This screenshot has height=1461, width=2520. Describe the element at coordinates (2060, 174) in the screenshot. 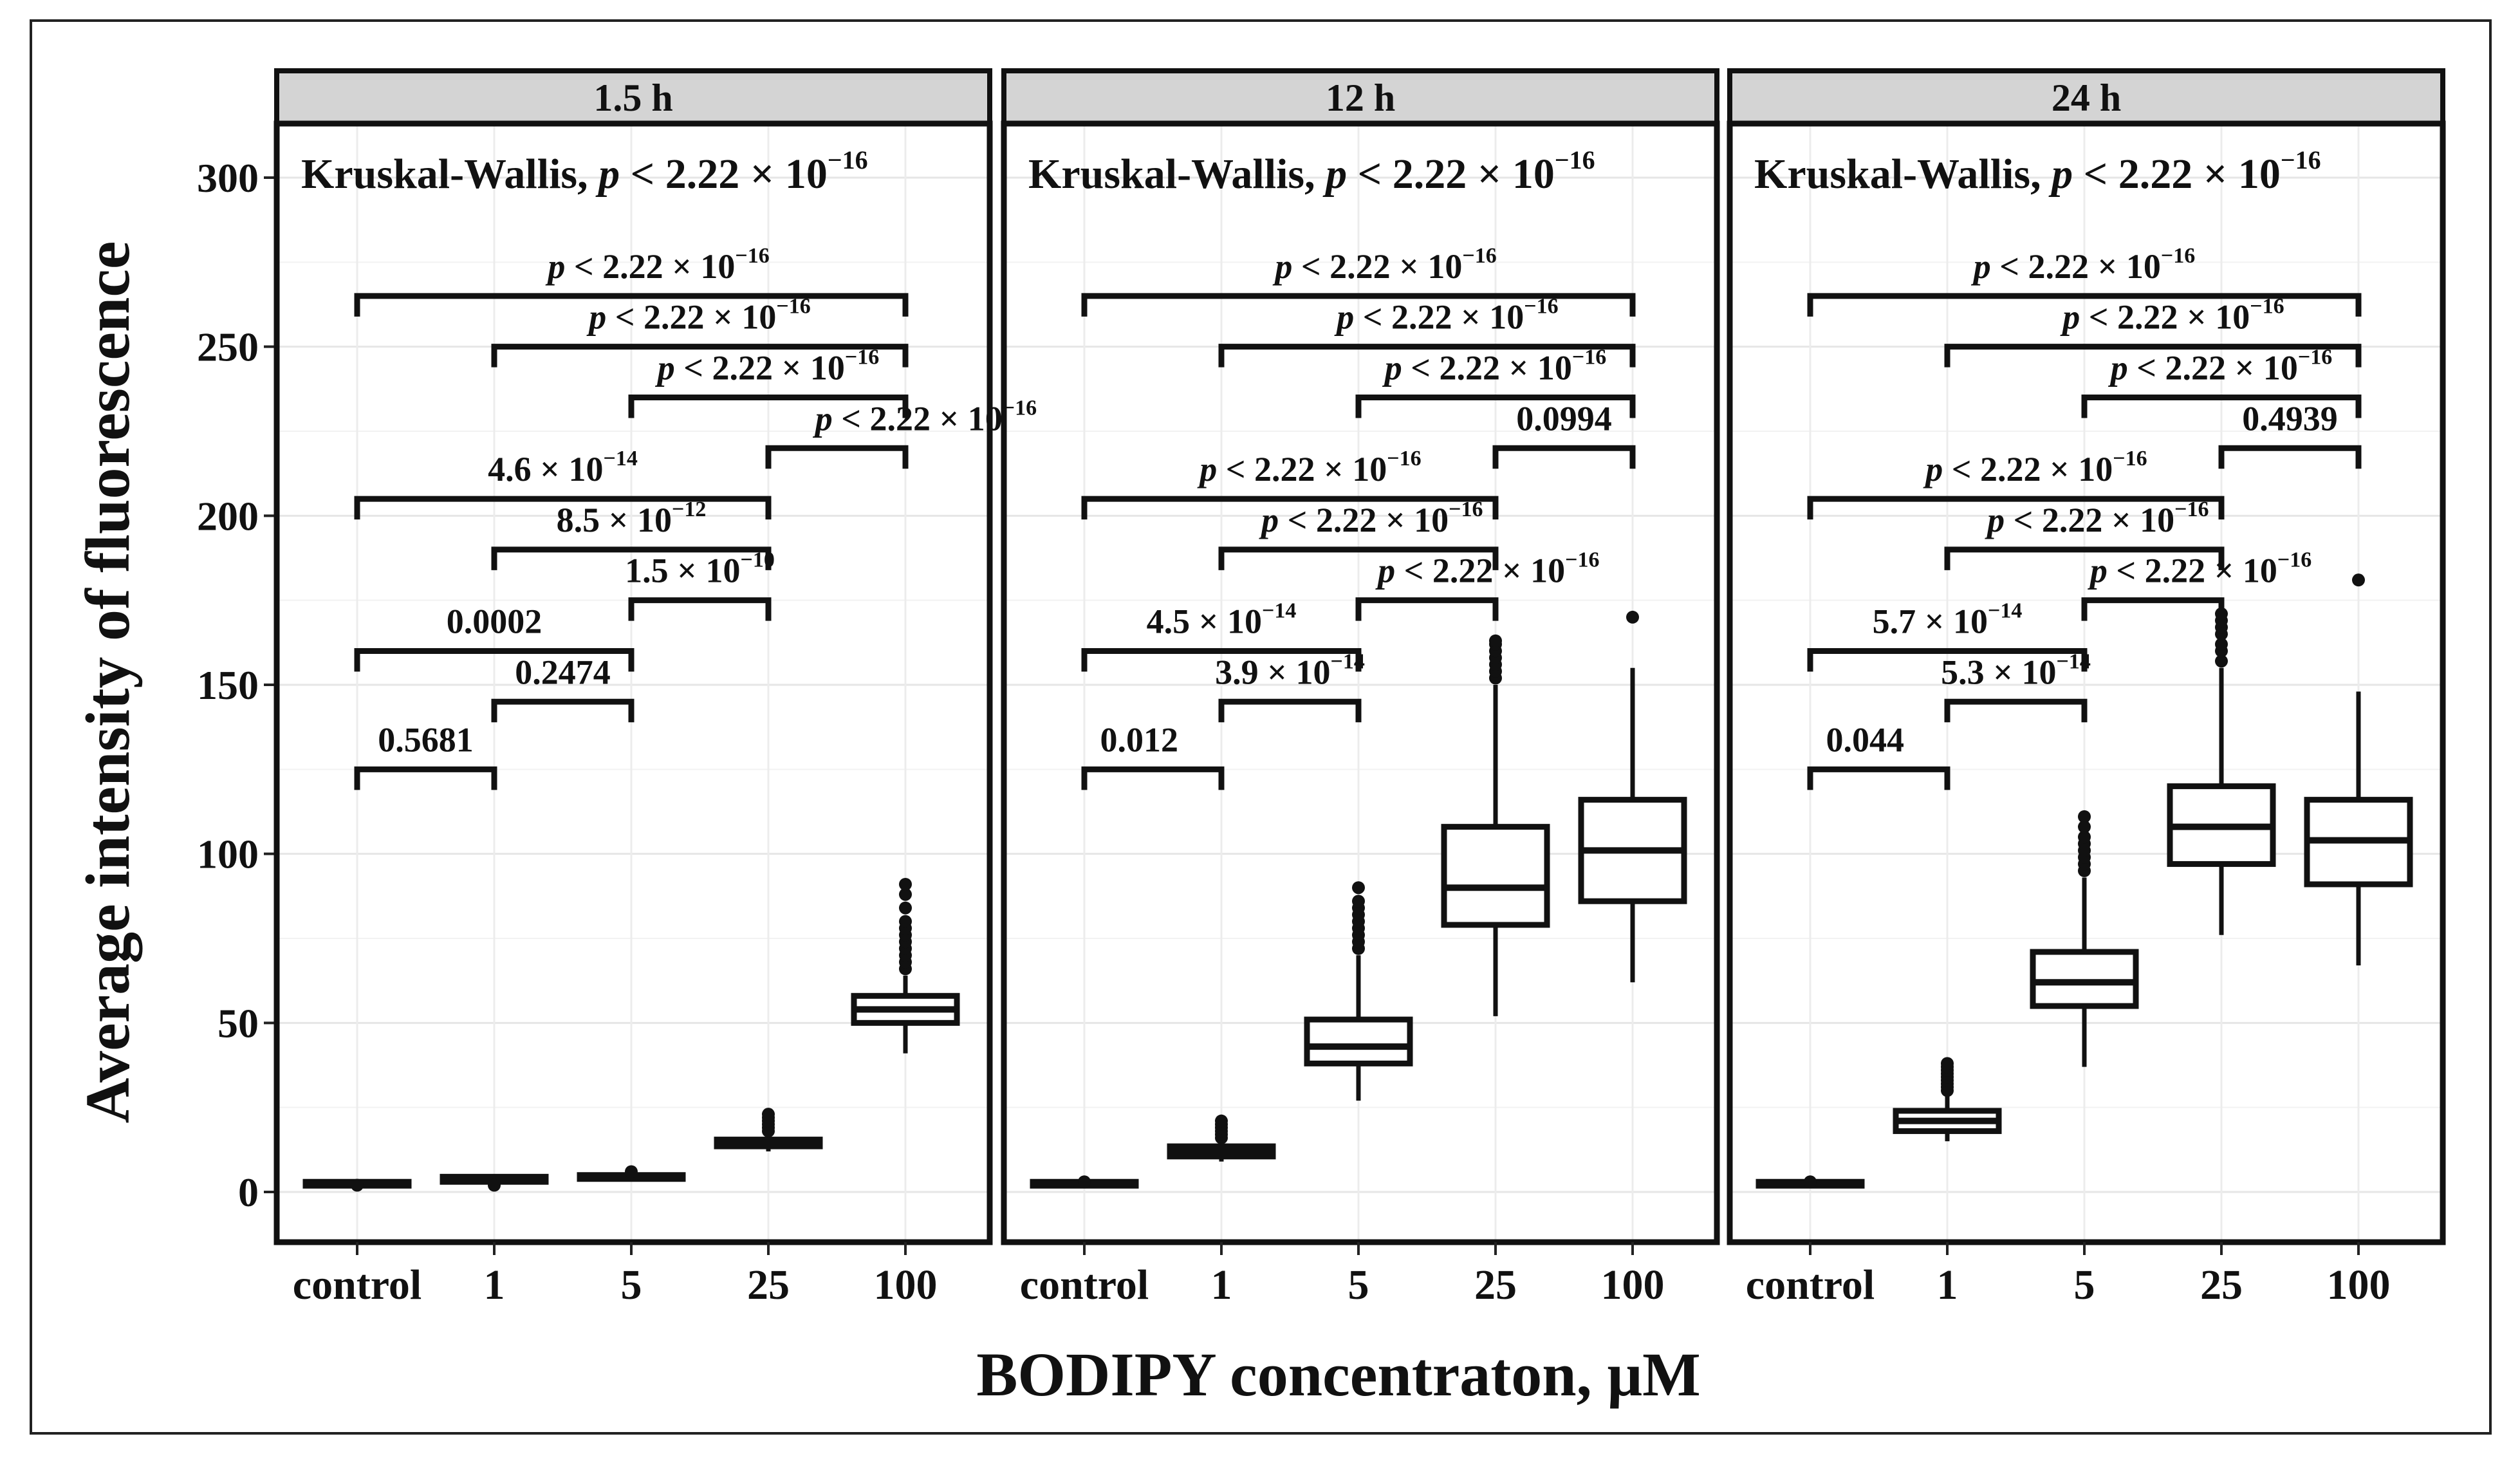

I see `kw-p: p` at that location.